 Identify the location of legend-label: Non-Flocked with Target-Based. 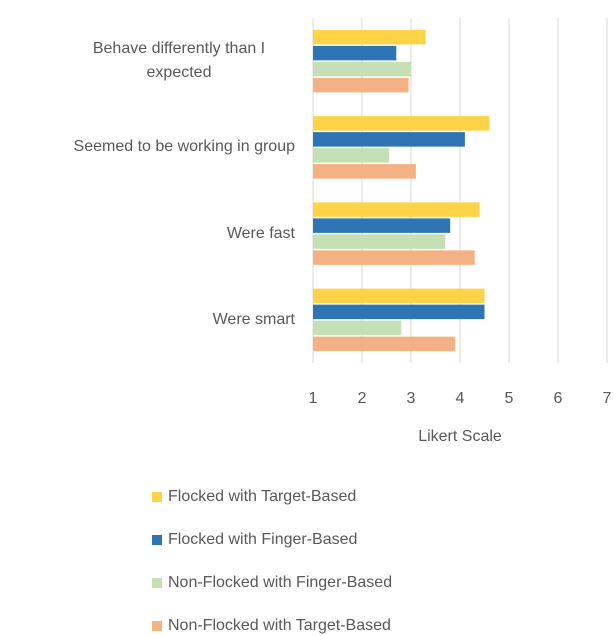
(279, 625).